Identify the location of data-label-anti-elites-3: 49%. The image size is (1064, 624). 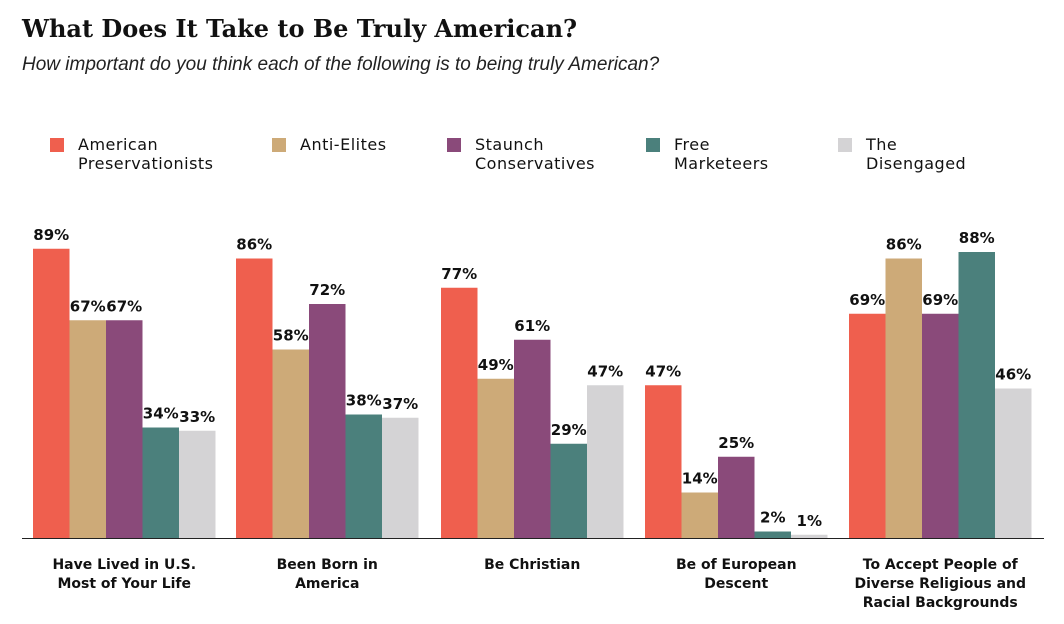
(496, 365).